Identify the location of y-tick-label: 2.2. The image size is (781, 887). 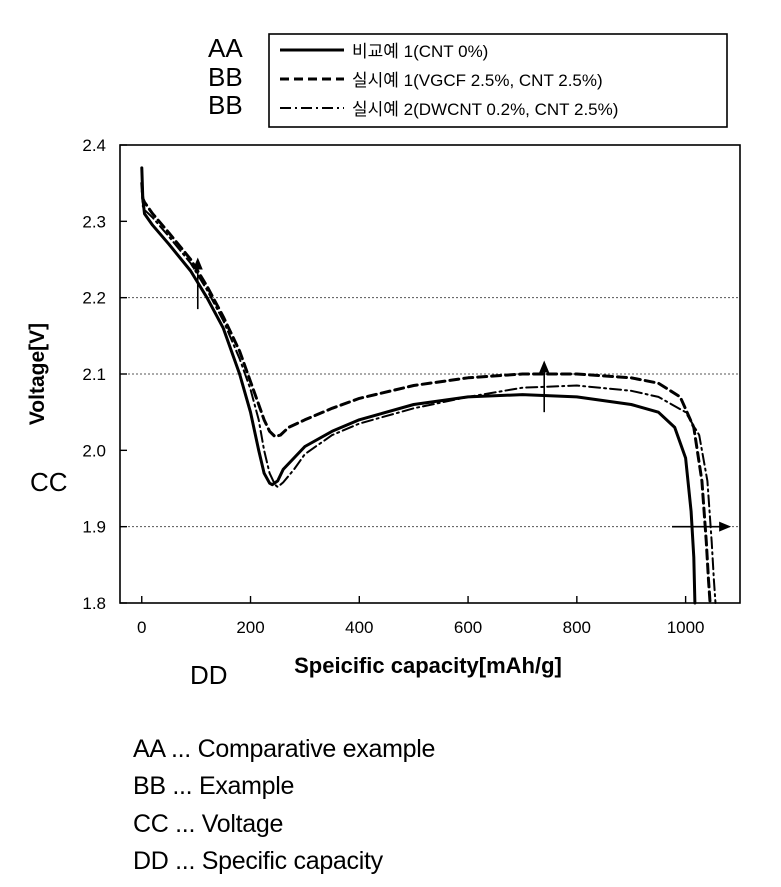
(94, 298).